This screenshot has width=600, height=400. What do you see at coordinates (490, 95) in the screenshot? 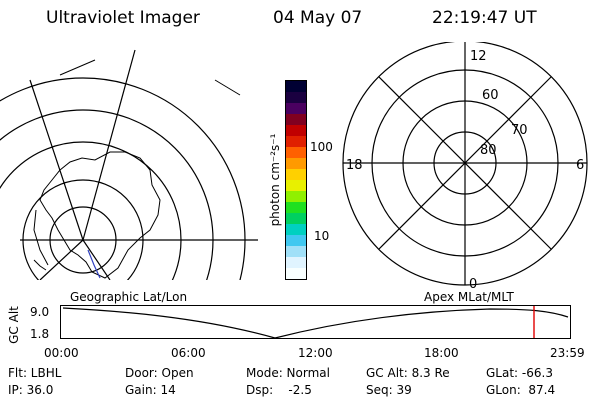
I see `mlat-label-60: 60` at bounding box center [490, 95].